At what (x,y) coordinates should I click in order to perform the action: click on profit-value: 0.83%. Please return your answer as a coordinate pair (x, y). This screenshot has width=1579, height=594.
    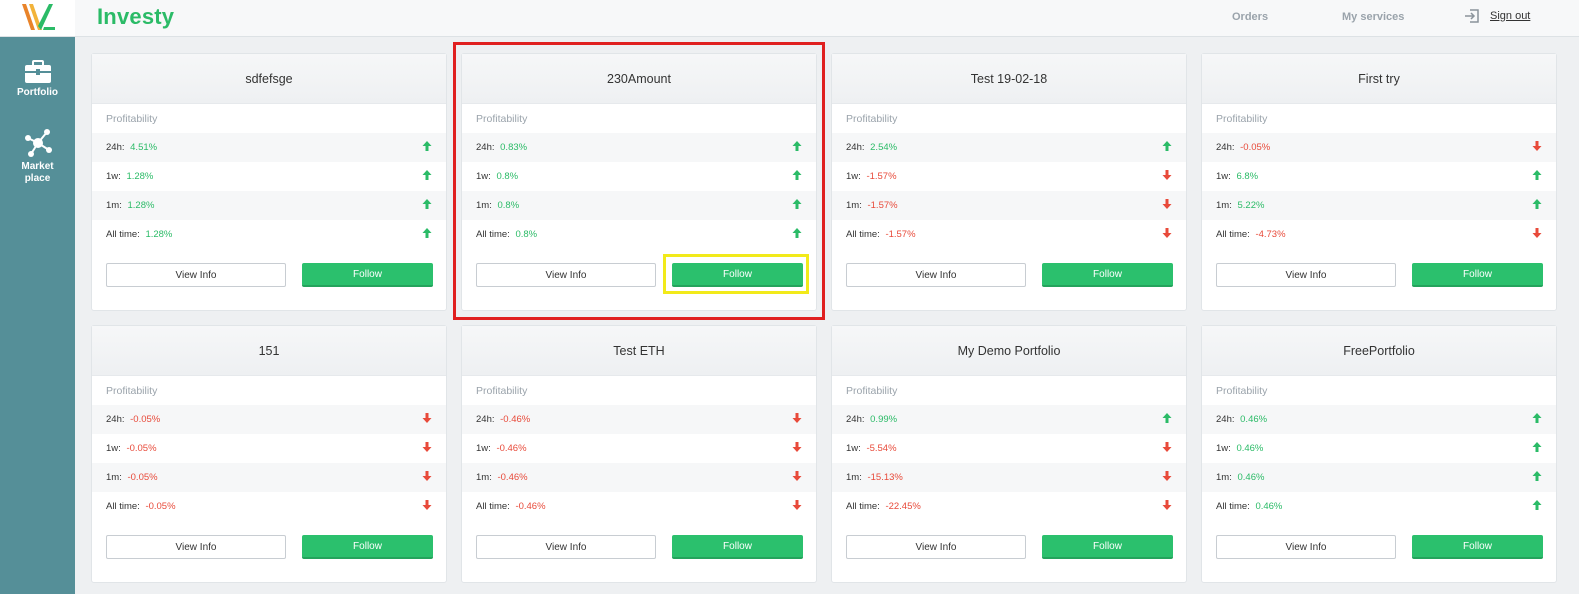
    Looking at the image, I should click on (514, 147).